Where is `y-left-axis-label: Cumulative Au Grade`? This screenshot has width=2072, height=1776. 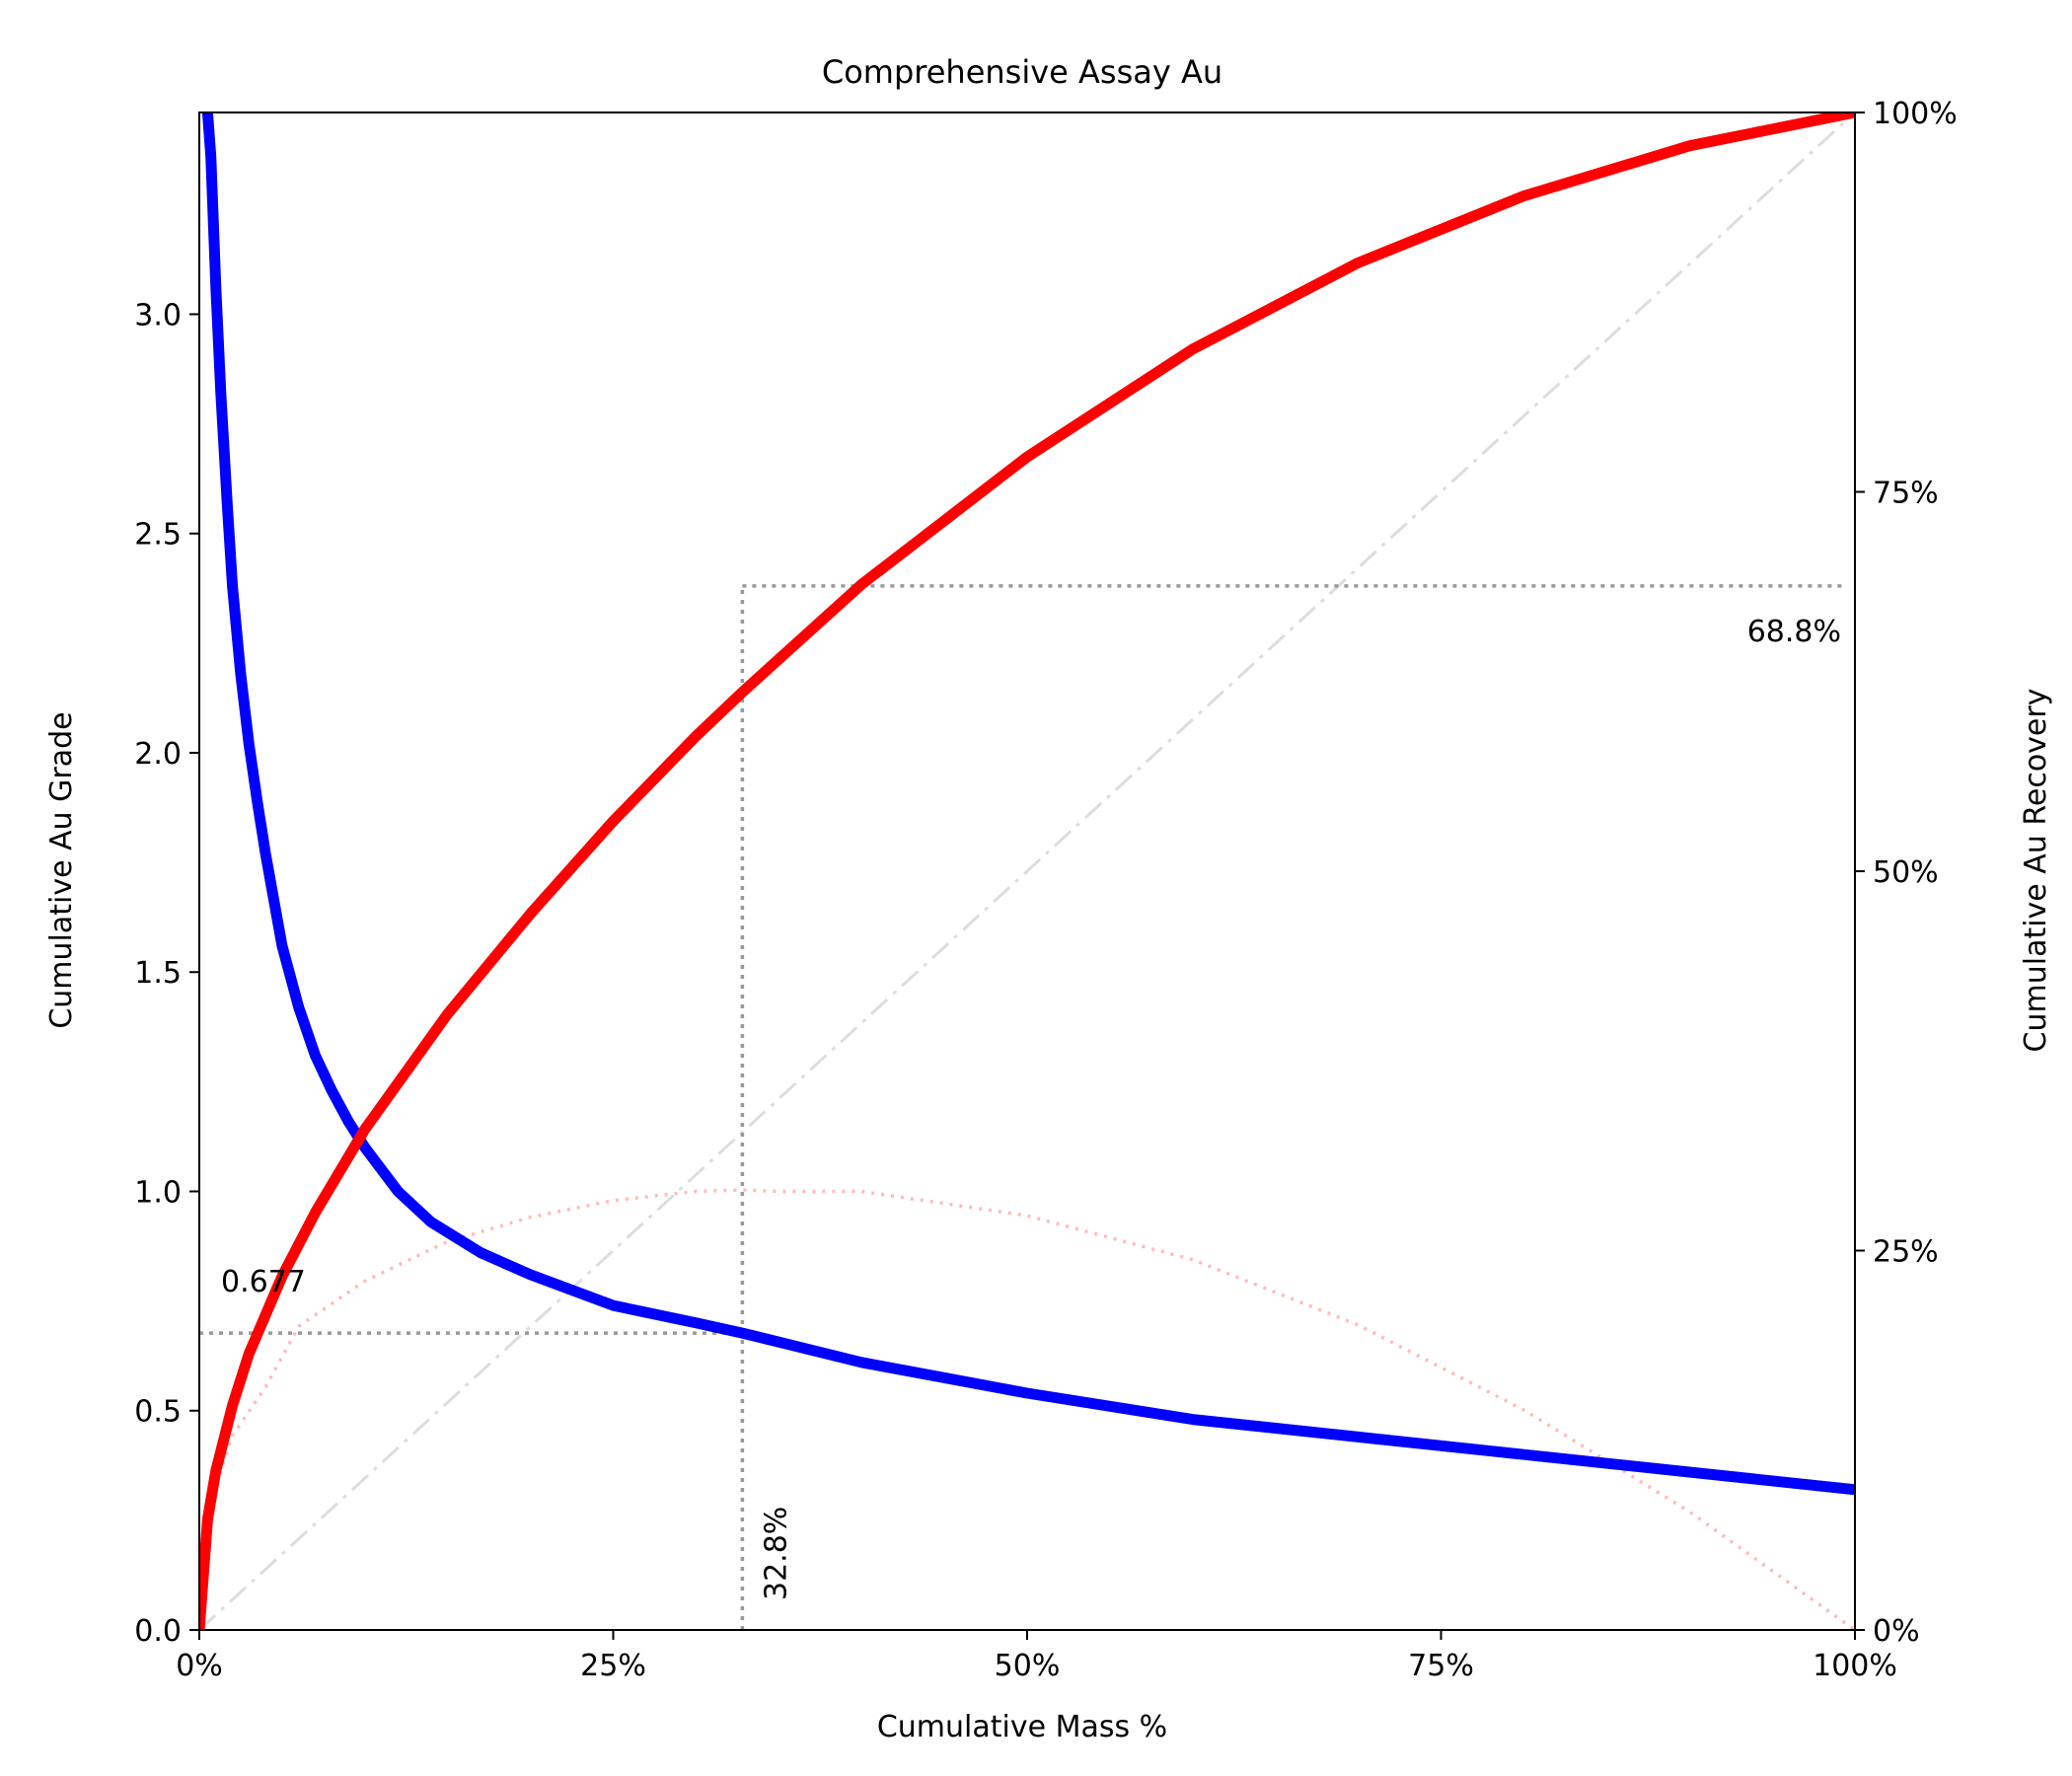 y-left-axis-label: Cumulative Au Grade is located at coordinates (62, 870).